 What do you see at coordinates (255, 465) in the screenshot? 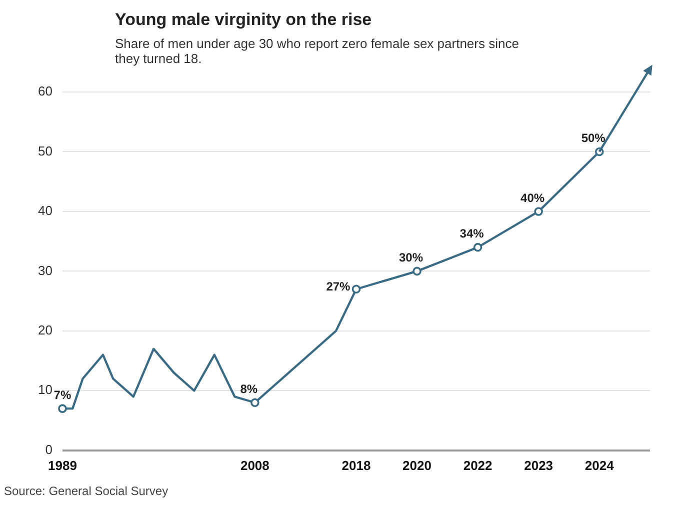
I see `x-tick-label: 2008` at bounding box center [255, 465].